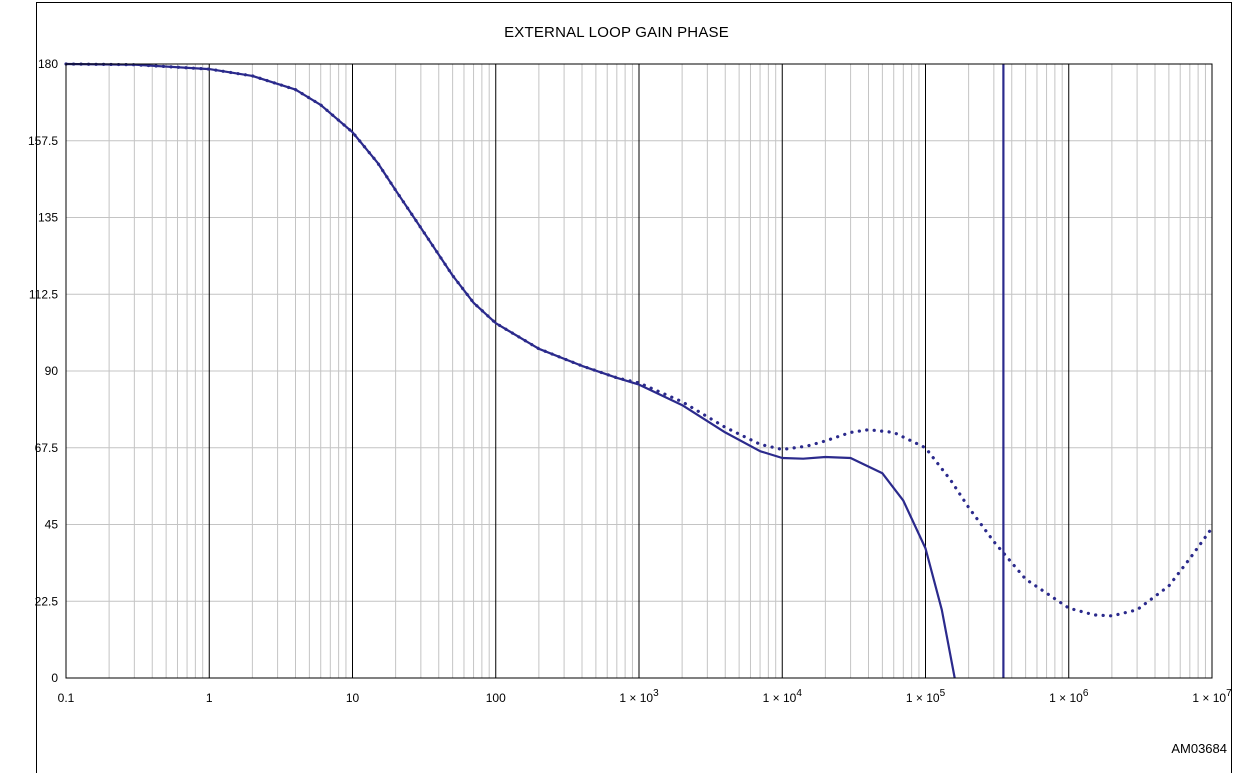 The image size is (1233, 774). I want to click on y-tick-label: 22.5, so click(47, 601).